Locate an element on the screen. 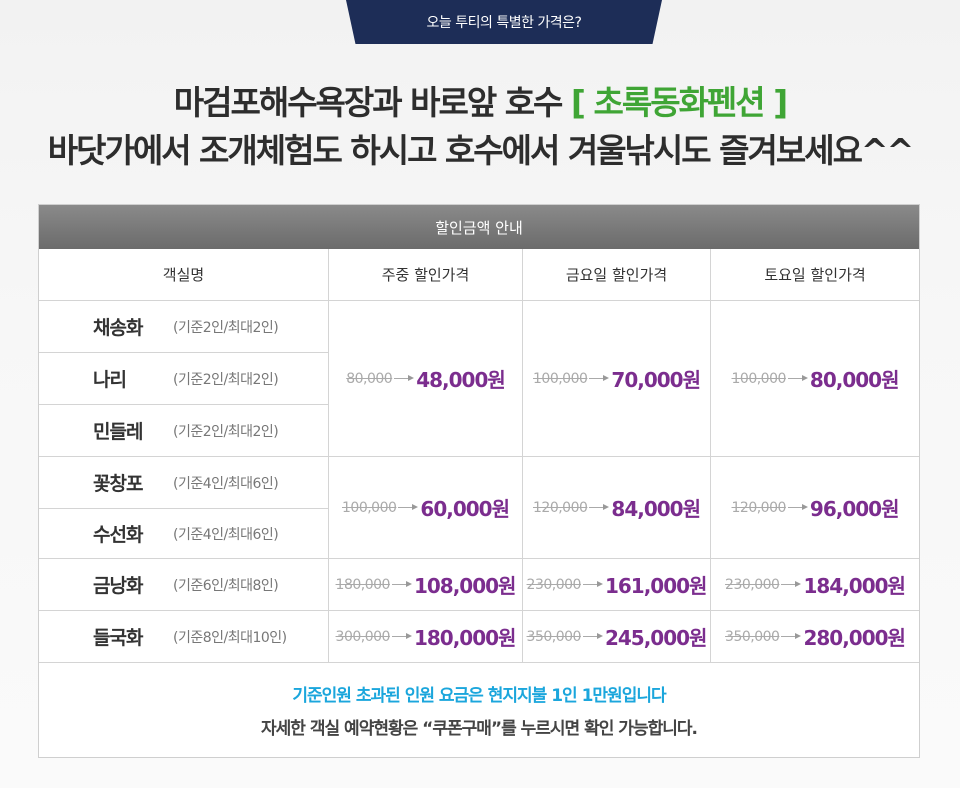 This screenshot has width=960, height=788. friday-price-cell: 230,000 161,000원 is located at coordinates (617, 585).